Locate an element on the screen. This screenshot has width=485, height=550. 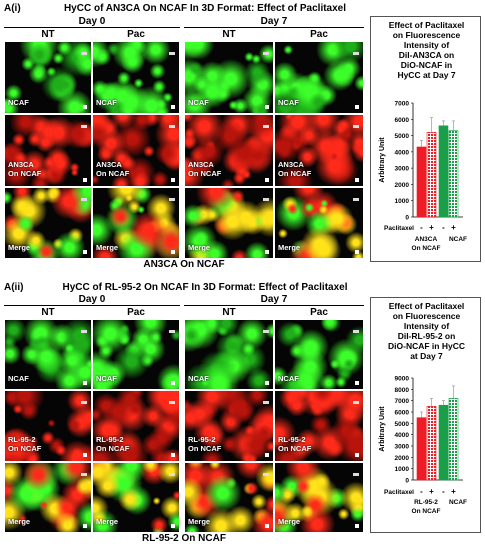
y-tick-label: 4000 is located at coordinates (402, 435).